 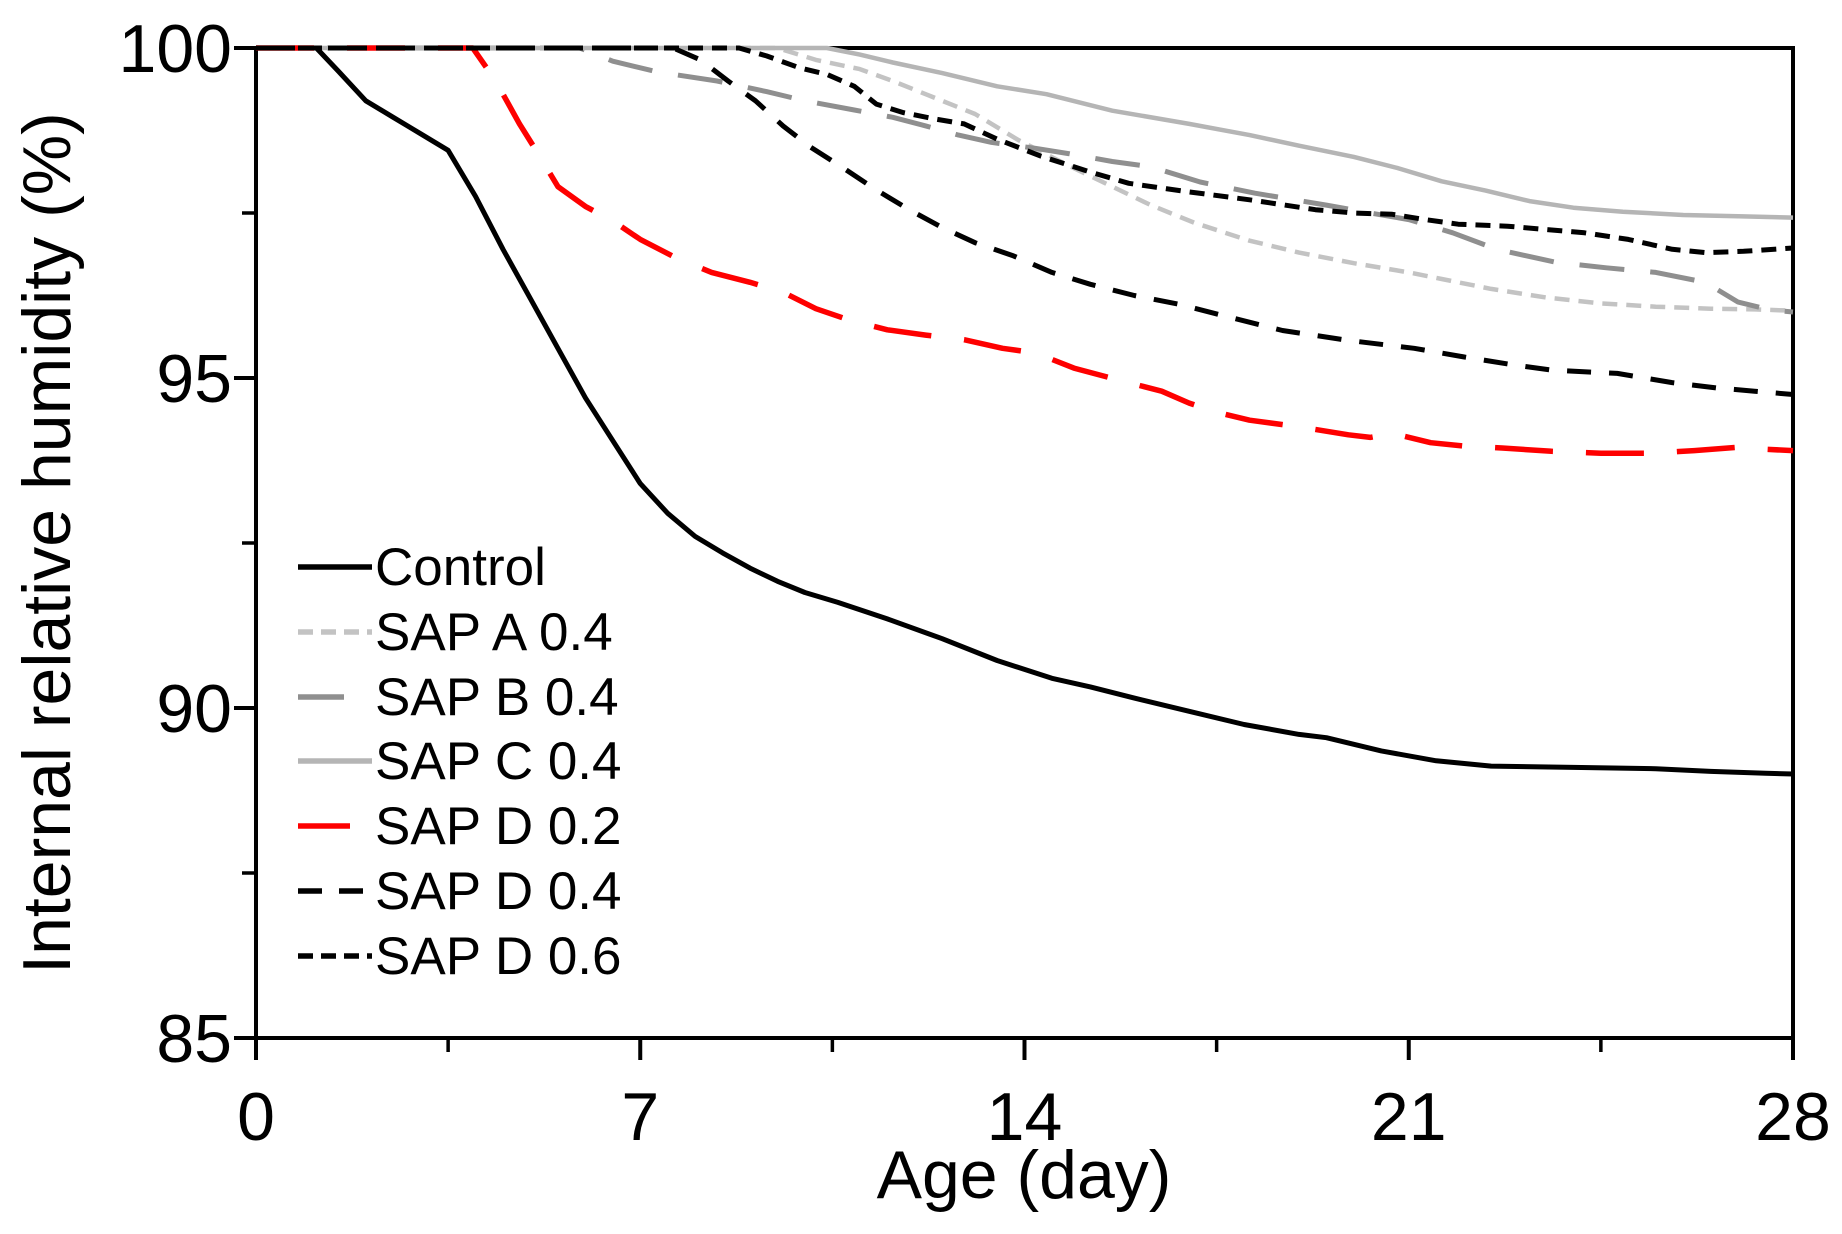 I want to click on x-tick-label: 0, so click(x=256, y=1117).